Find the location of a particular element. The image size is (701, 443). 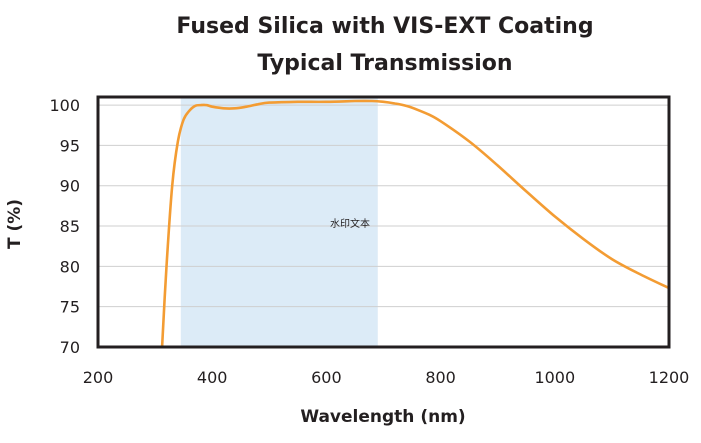

y-tick-label-100: 100 is located at coordinates (64, 105).